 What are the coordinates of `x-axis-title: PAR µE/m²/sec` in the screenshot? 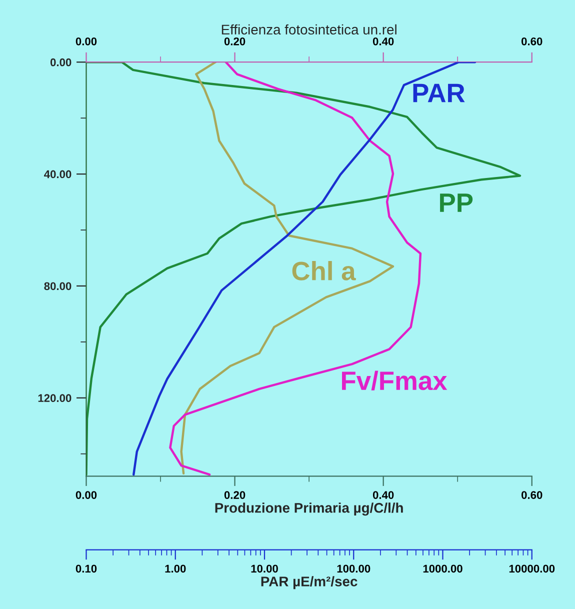 It's located at (309, 583).